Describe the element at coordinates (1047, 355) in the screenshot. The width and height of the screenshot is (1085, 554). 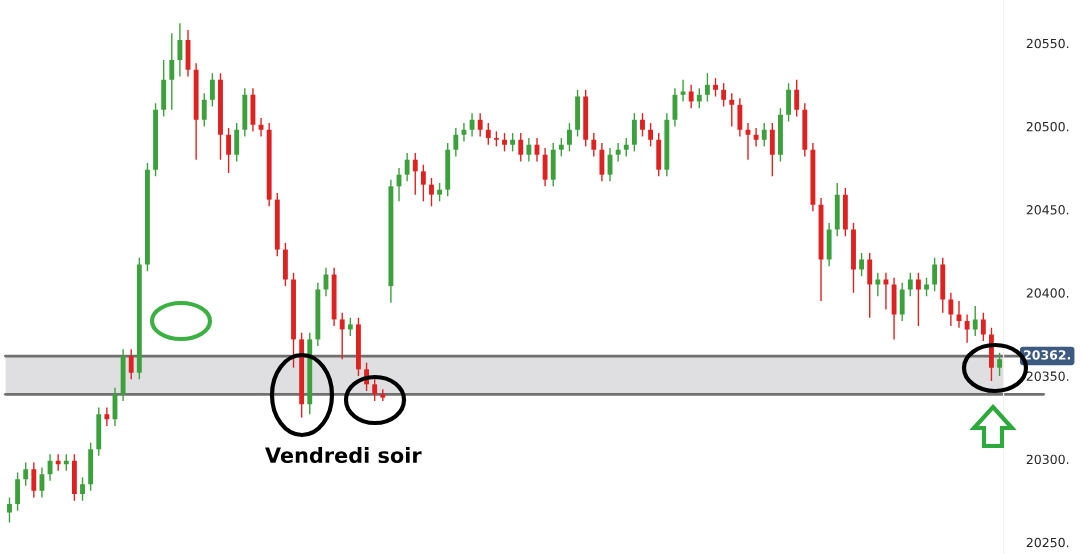
I see `ref-line-label: 20362.` at that location.